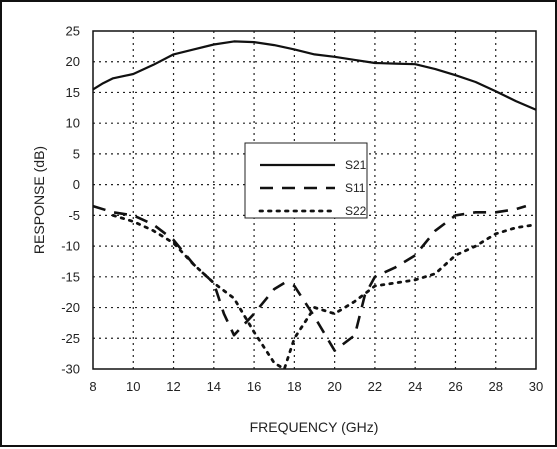 The width and height of the screenshot is (557, 449). What do you see at coordinates (92, 386) in the screenshot?
I see `x-tick-label: 8` at bounding box center [92, 386].